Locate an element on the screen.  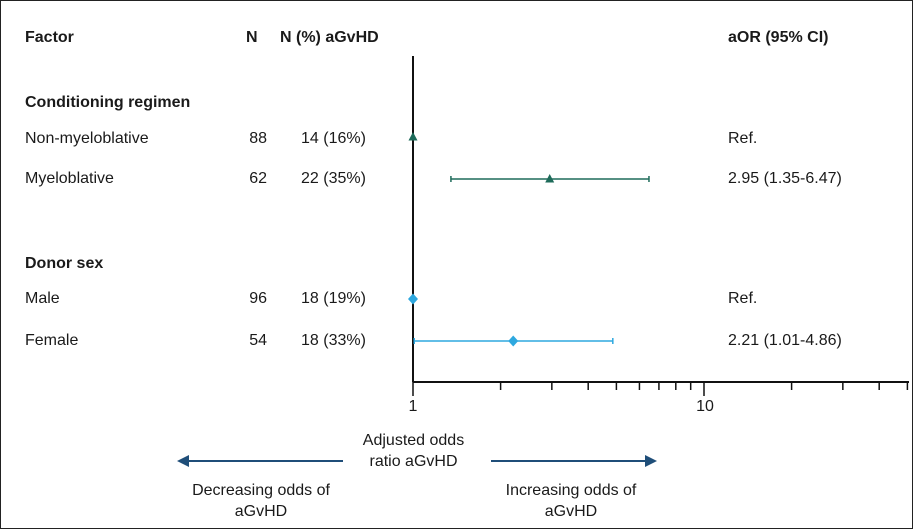
row-n-pct: 18 (33%) is located at coordinates (333, 340).